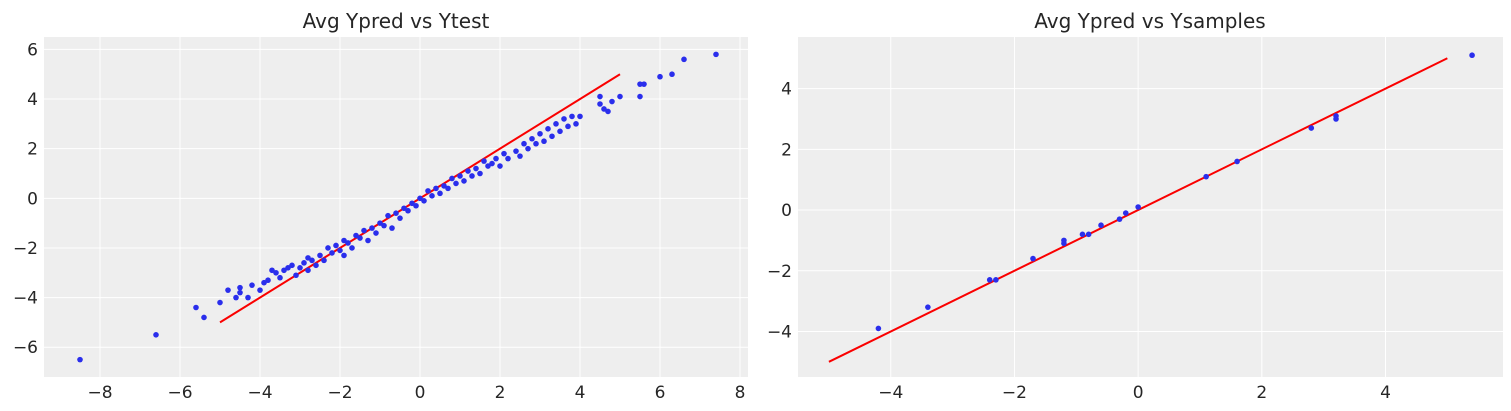 This screenshot has width=1511, height=411. What do you see at coordinates (25, 348) in the screenshot?
I see `y-tick-label: −6` at bounding box center [25, 348].